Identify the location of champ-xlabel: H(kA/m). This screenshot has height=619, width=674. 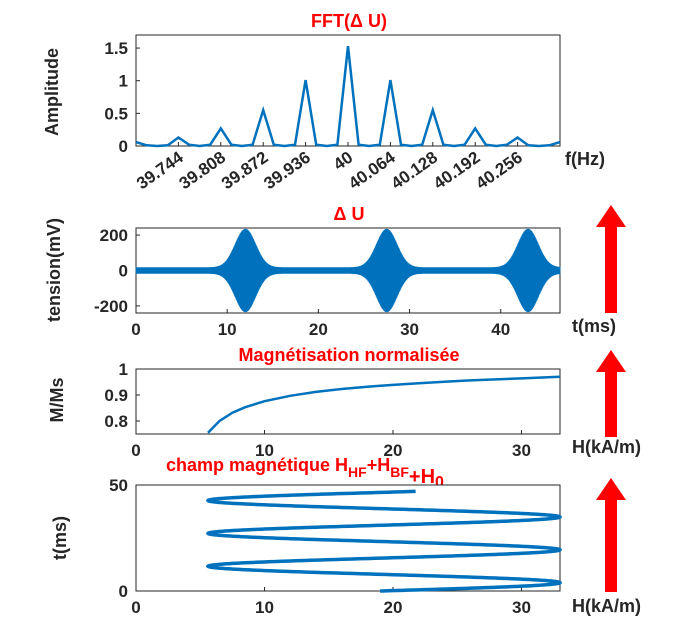
(606, 606).